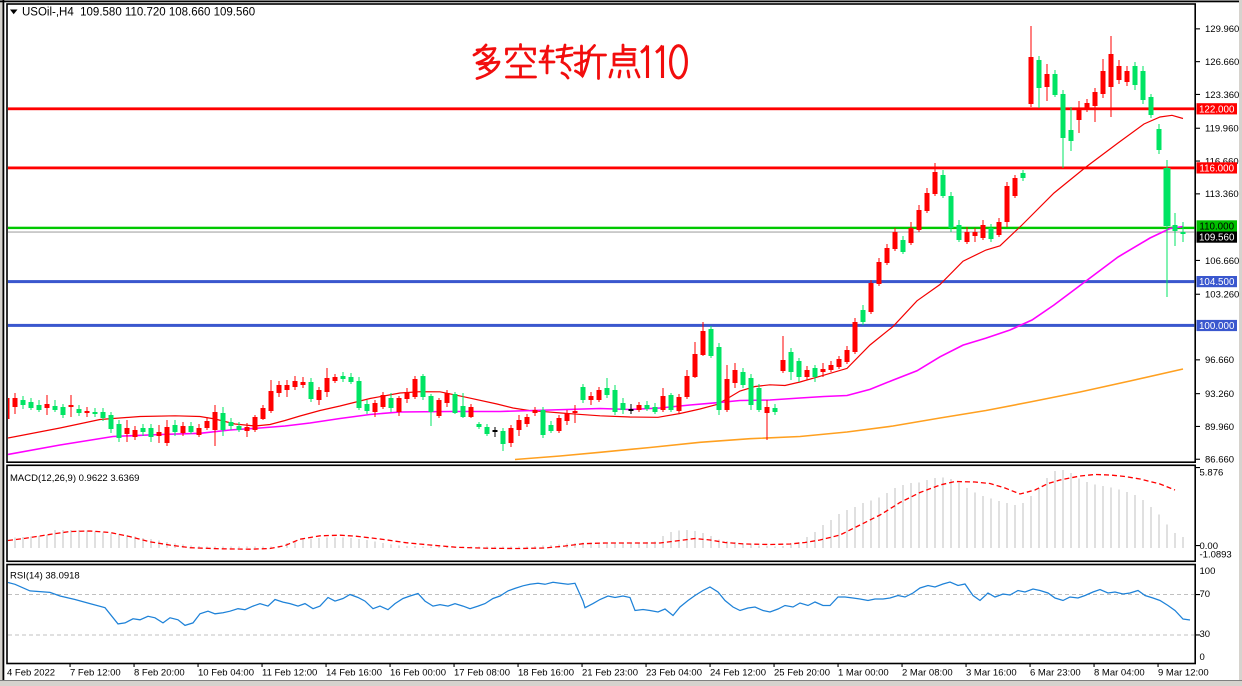  What do you see at coordinates (1222, 295) in the screenshot?
I see `svg-text: 103.260` at bounding box center [1222, 295].